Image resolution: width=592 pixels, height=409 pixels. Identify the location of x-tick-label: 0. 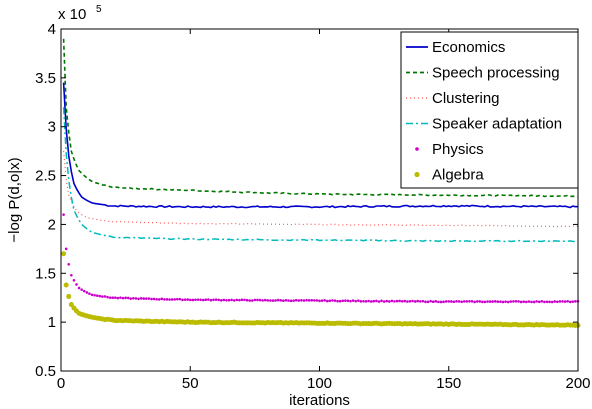
(61, 383).